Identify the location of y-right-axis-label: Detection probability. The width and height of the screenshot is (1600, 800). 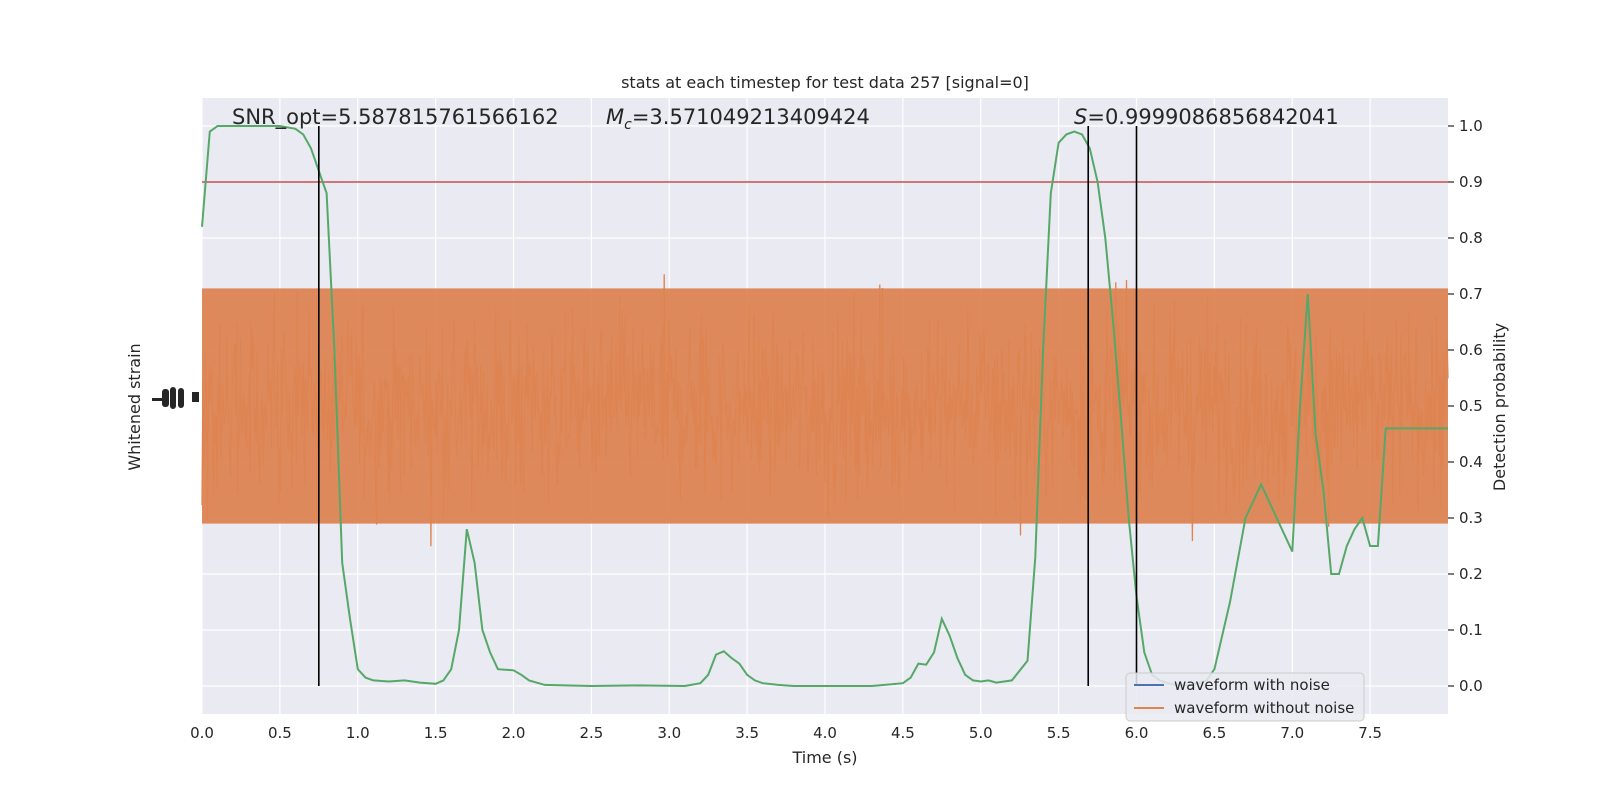
(1499, 407).